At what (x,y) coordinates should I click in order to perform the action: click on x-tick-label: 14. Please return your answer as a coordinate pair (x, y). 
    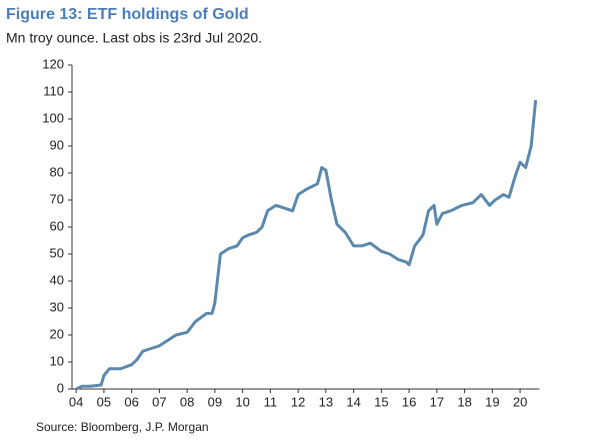
    Looking at the image, I should click on (353, 401).